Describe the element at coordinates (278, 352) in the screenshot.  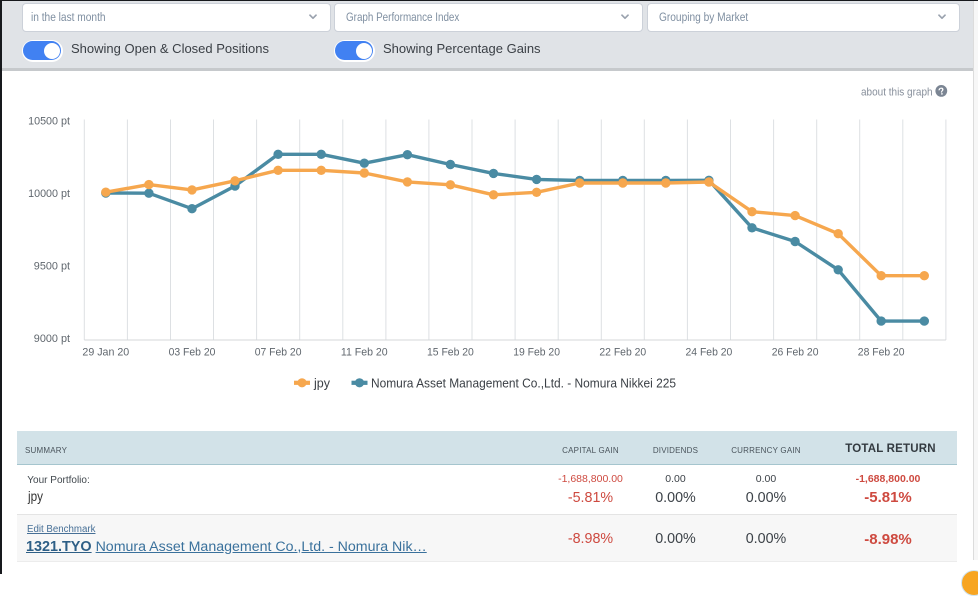
I see `svg-text: 07 Feb 20` at that location.